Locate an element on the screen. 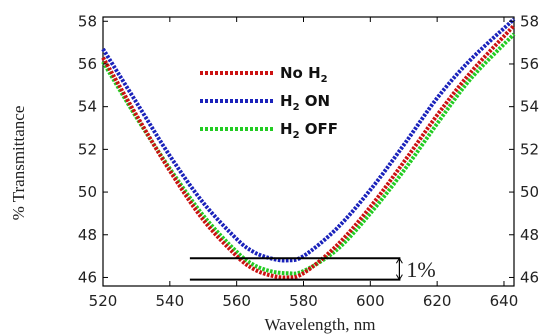 This screenshot has width=541, height=334. y-tick-label-left: 46 is located at coordinates (87, 277).